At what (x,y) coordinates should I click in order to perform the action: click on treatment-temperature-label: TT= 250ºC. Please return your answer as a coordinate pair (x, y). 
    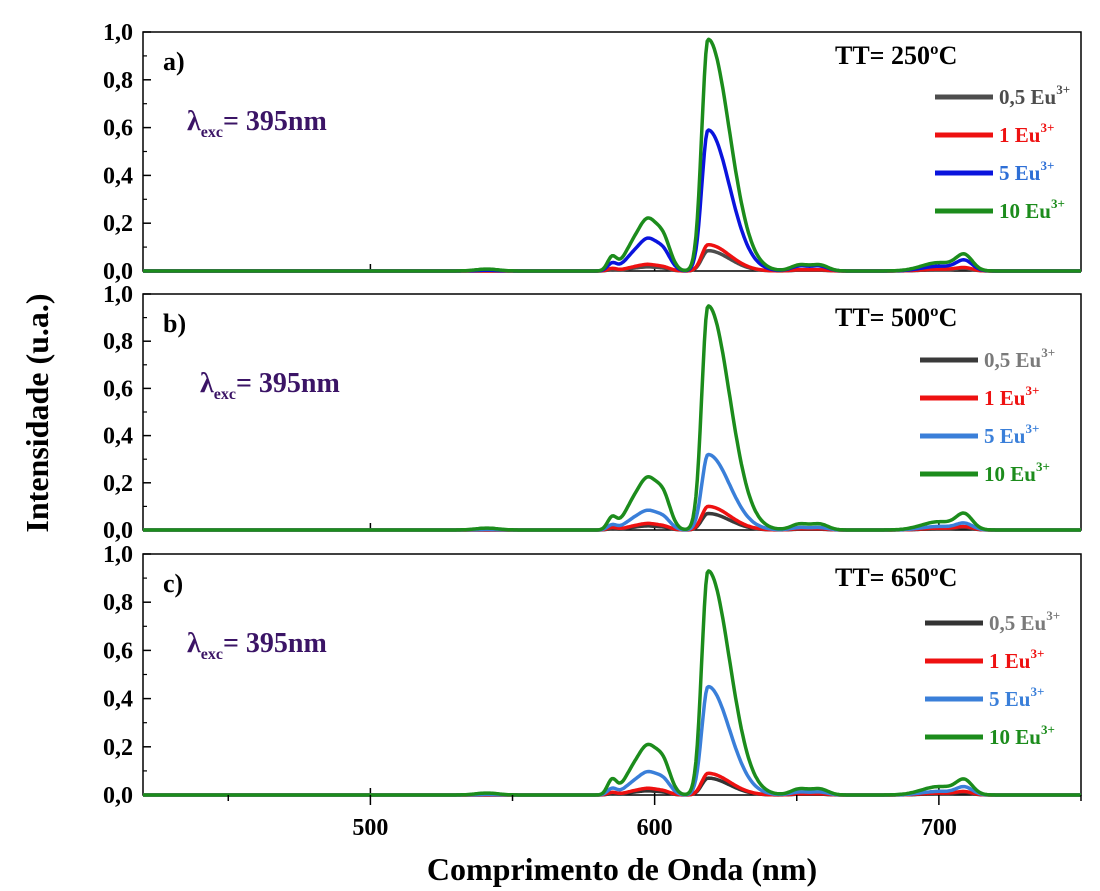
    Looking at the image, I should click on (896, 55).